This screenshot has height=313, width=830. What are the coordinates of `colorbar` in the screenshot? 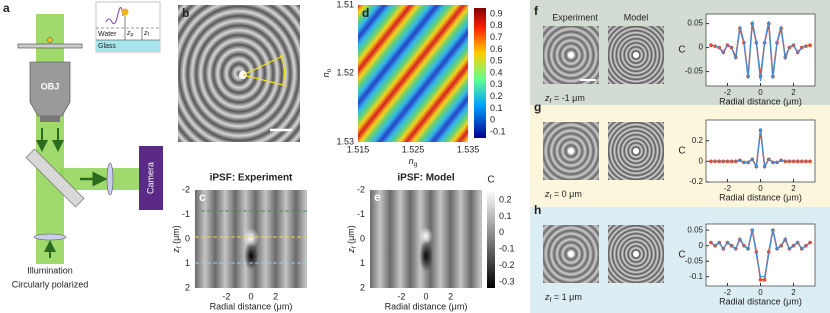 It's located at (480, 73).